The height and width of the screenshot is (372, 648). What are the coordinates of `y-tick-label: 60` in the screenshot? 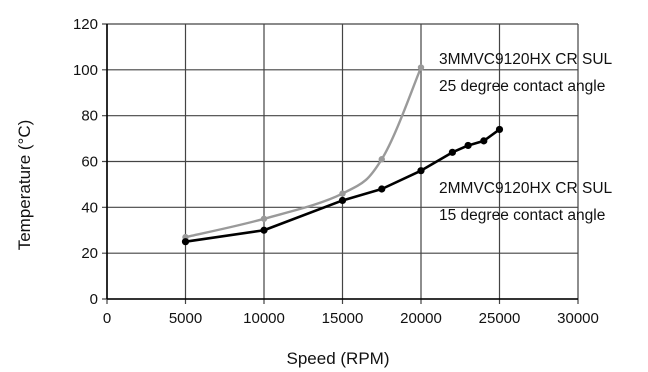 It's located at (89, 162).